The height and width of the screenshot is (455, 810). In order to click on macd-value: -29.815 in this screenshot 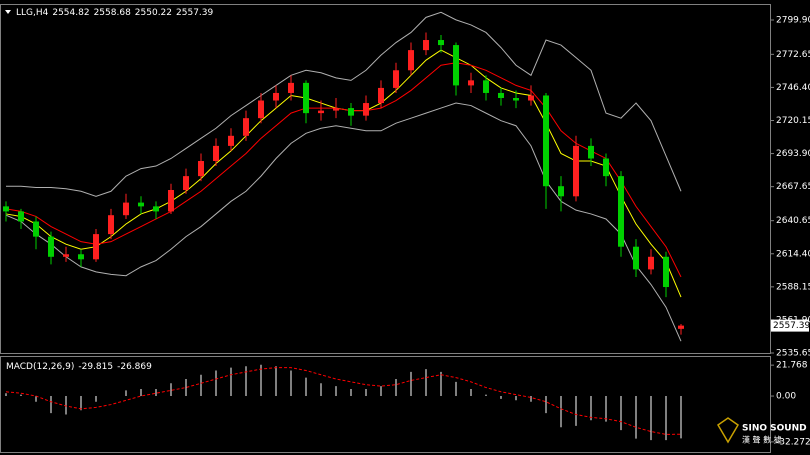, I will do `click(95, 367)`.